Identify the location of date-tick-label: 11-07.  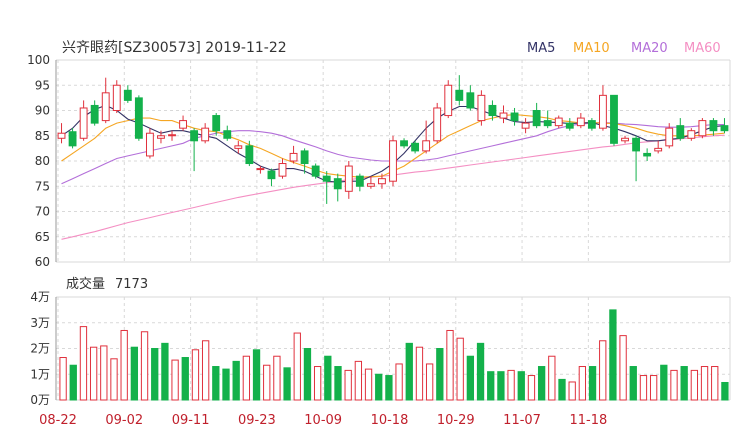
(522, 420).